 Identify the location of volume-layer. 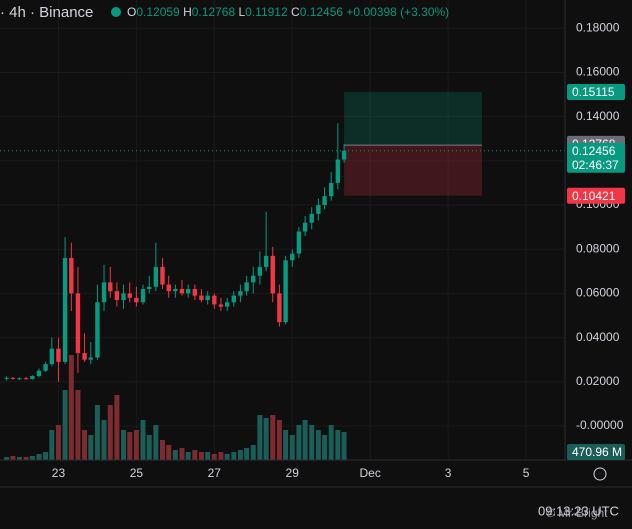
(175, 407).